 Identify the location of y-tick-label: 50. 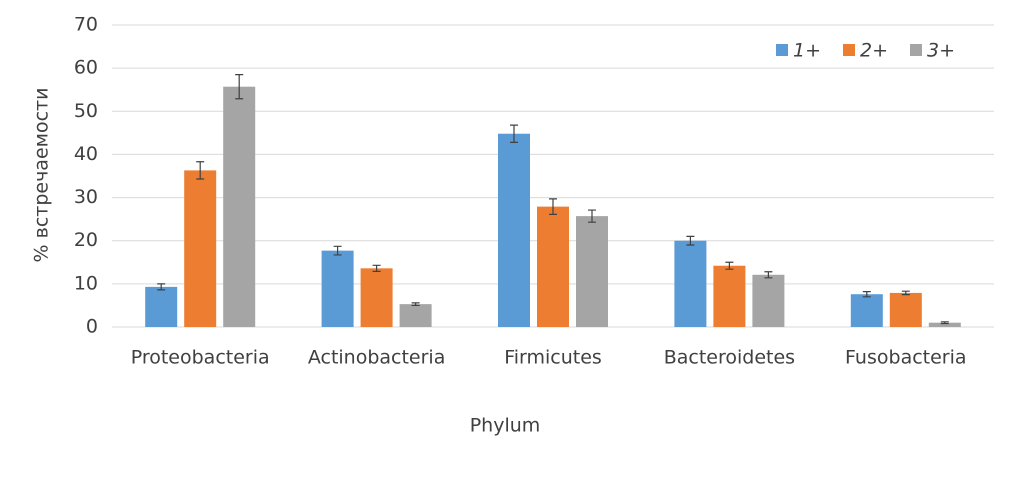
(86, 111).